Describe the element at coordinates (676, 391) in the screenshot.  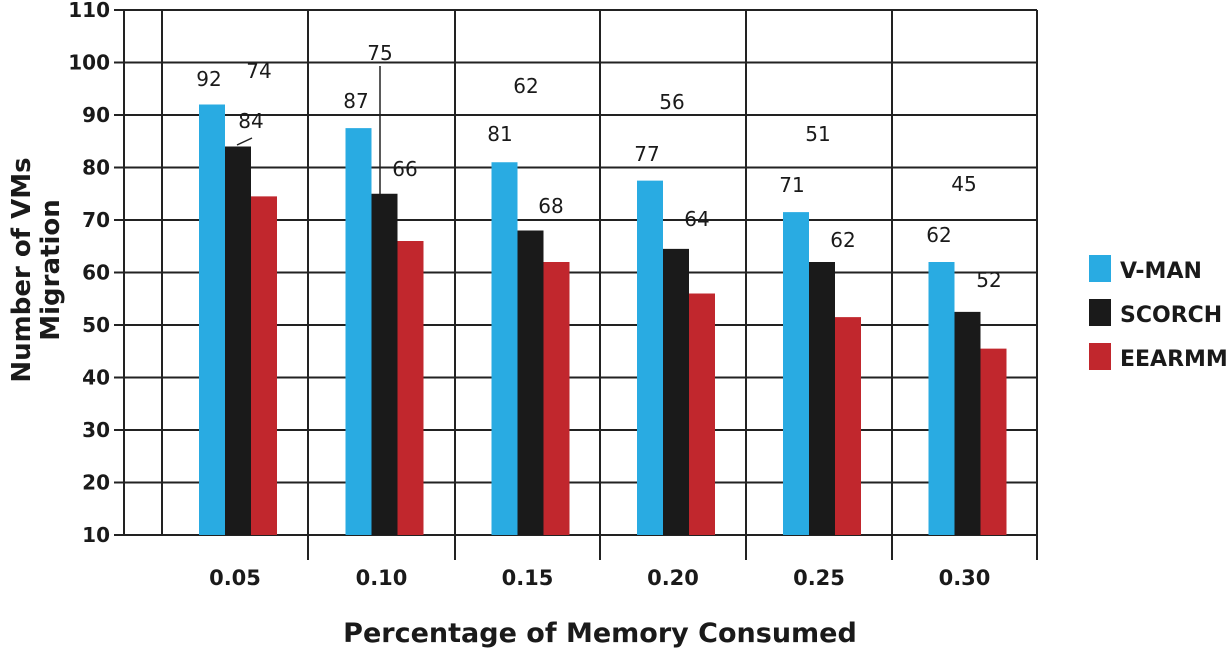
I see `bar-scorch-0.20` at that location.